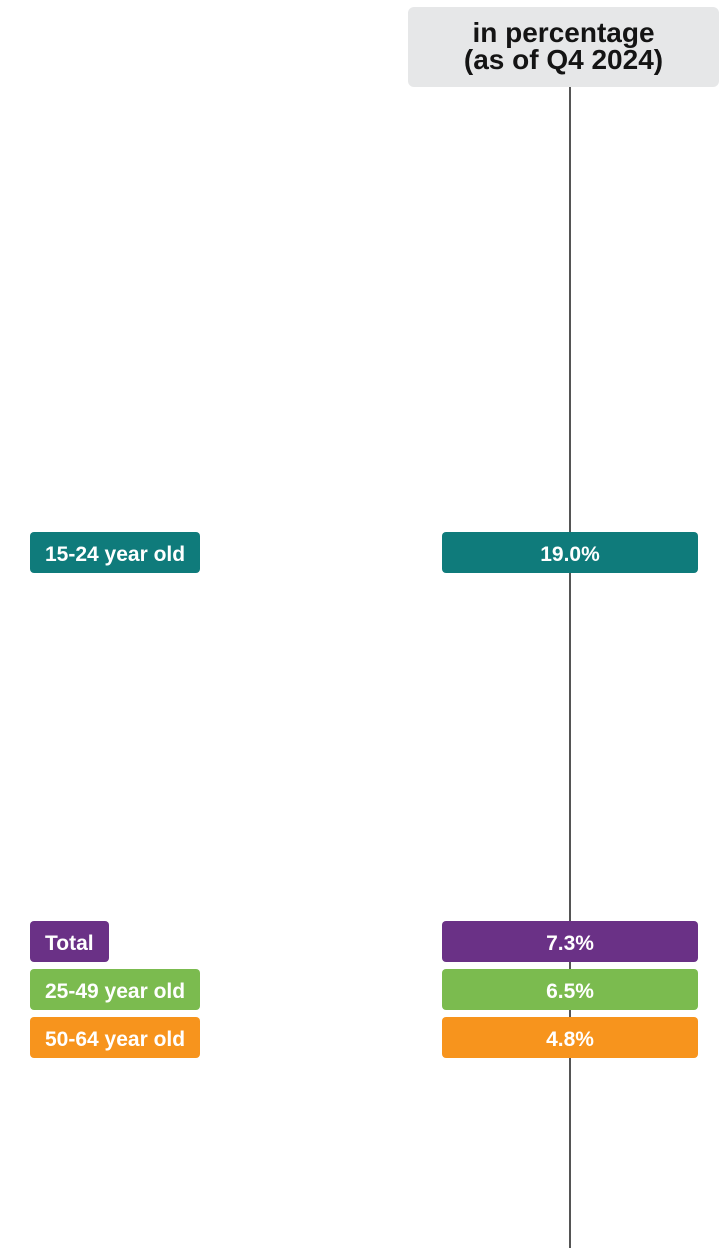 The height and width of the screenshot is (1248, 719). I want to click on header-line-2: (as of Q4 2024), so click(563, 59).